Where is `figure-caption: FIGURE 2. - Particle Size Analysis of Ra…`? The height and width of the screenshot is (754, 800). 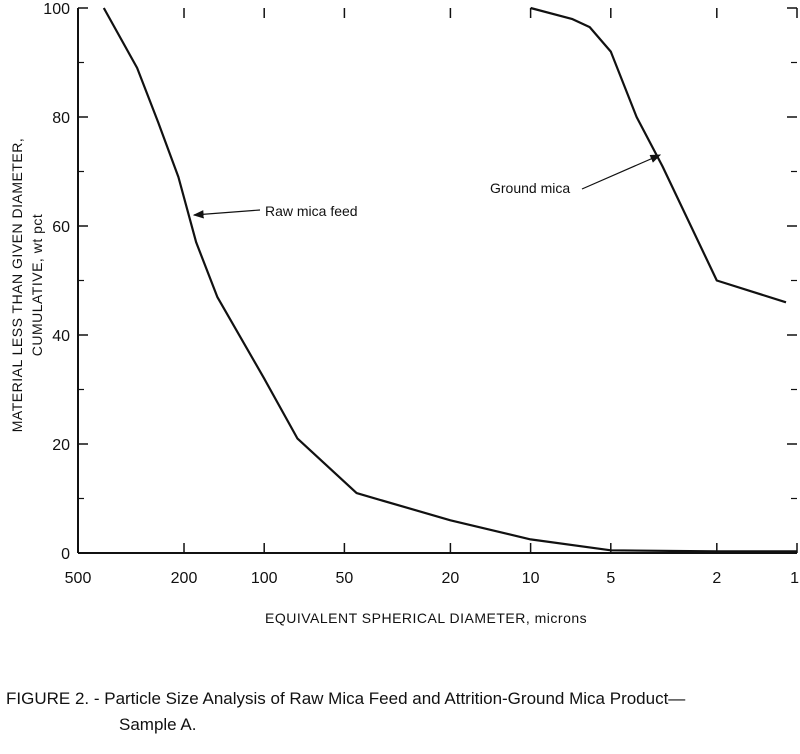
figure-caption: FIGURE 2. - Particle Size Analysis of Ra… is located at coordinates (396, 712).